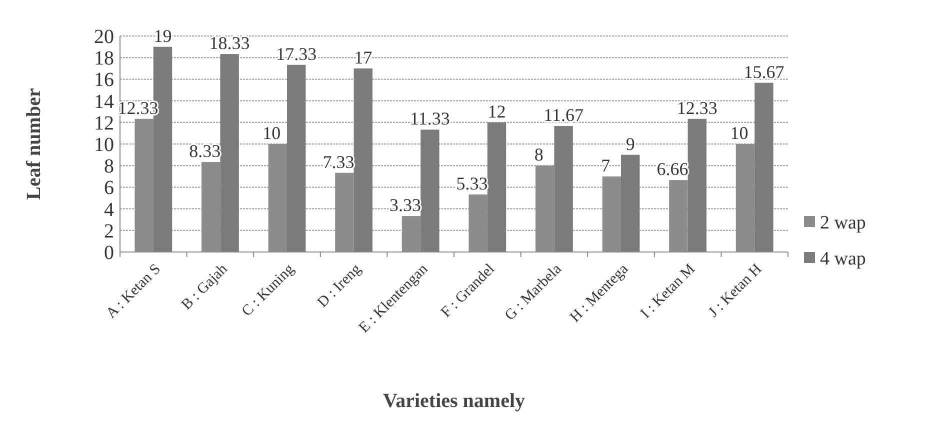 The width and height of the screenshot is (925, 437). Describe the element at coordinates (104, 145) in the screenshot. I see `y-tick-label: 10` at that location.